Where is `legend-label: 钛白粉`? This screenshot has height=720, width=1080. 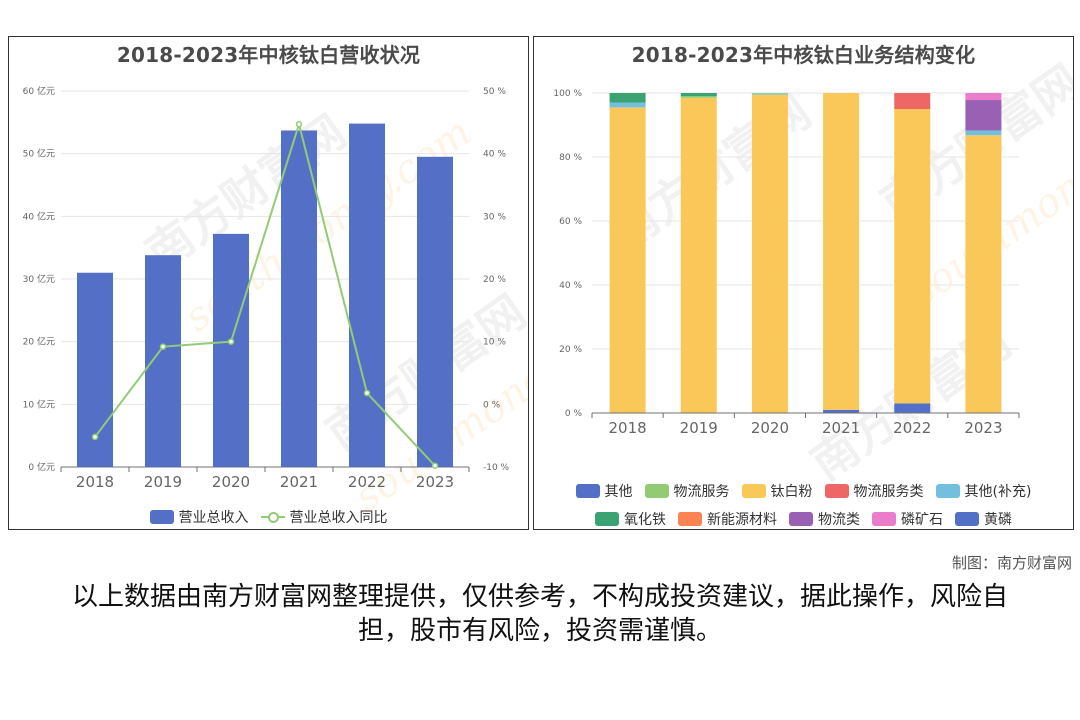 legend-label: 钛白粉 is located at coordinates (791, 492).